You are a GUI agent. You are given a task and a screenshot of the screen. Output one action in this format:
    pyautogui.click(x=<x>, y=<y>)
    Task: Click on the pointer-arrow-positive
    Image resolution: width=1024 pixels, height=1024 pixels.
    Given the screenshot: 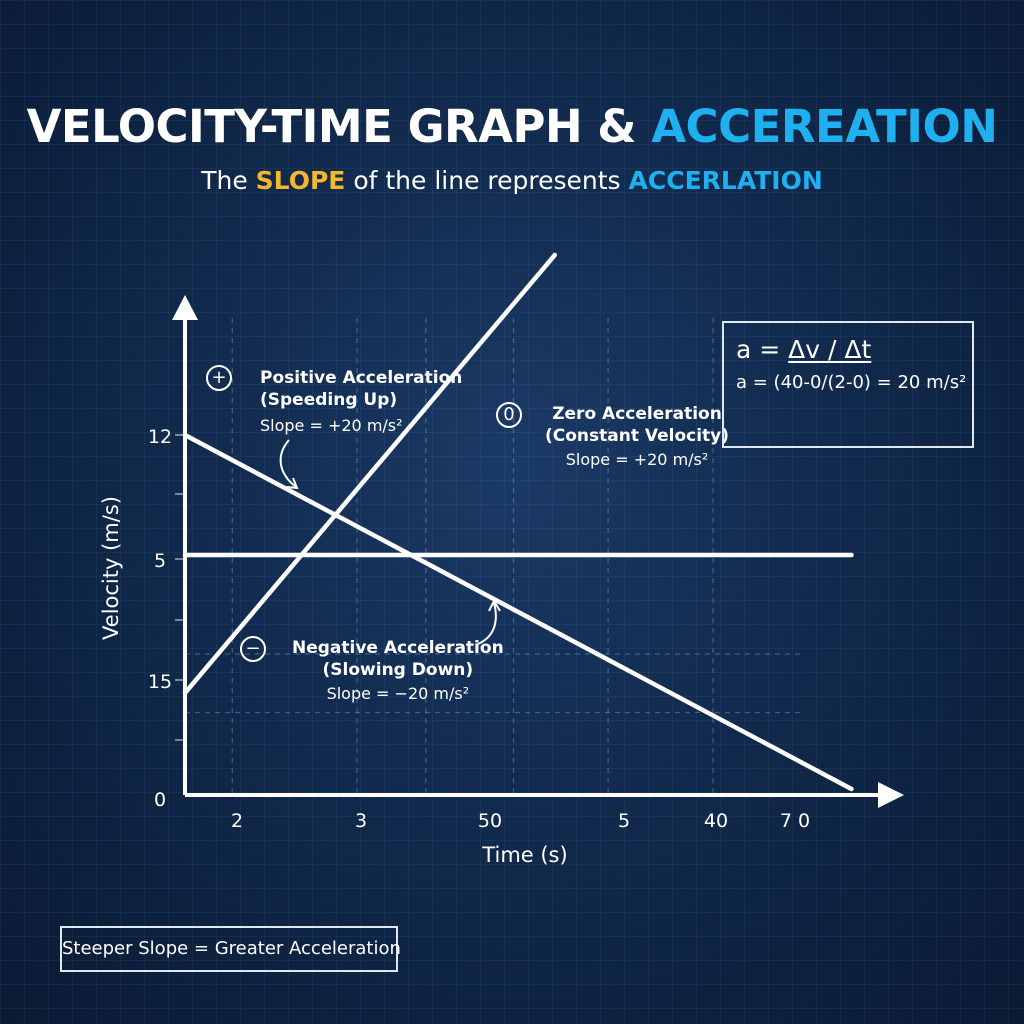 What is the action you would take?
    pyautogui.click(x=288, y=463)
    